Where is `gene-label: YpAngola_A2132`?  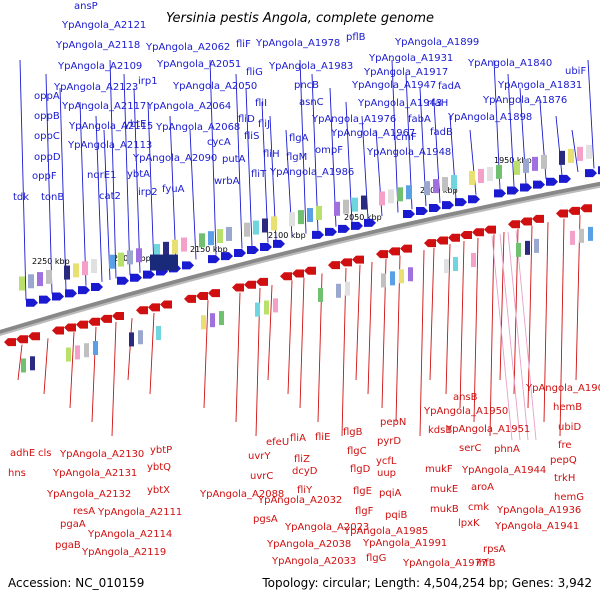
gene-label: YpAngola_A2132 is located at coordinates (88, 494).